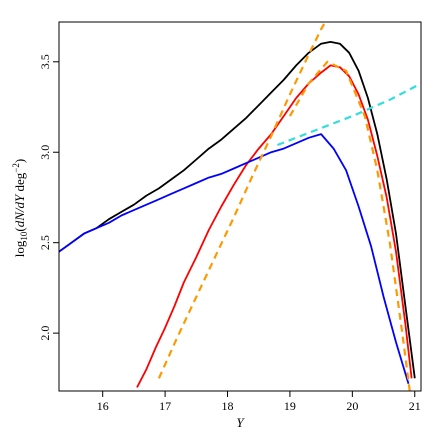  I want to click on x-axis: 16 17 18 19 20 21, so click(259, 402).